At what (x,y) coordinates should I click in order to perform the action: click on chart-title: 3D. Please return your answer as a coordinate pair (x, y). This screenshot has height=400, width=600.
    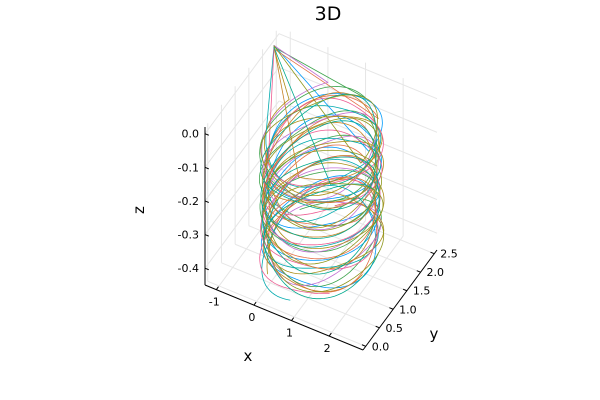
    Looking at the image, I should click on (328, 14).